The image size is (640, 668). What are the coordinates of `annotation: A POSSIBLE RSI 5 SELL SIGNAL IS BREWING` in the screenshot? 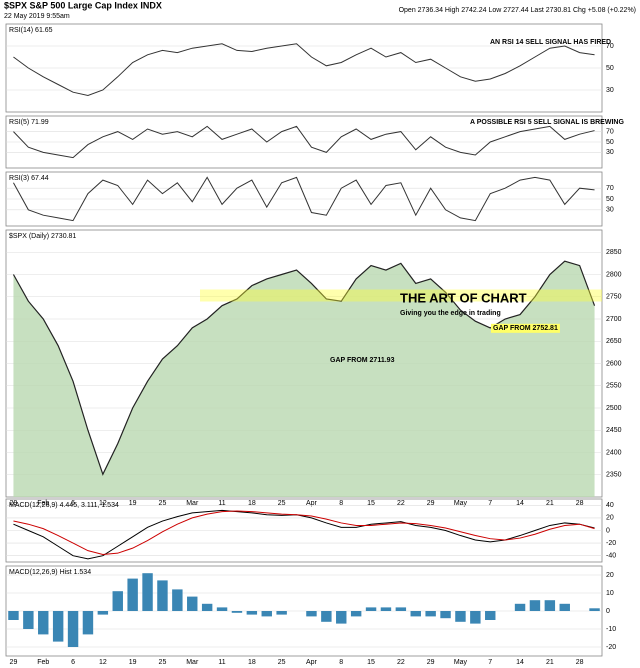 It's located at (547, 122).